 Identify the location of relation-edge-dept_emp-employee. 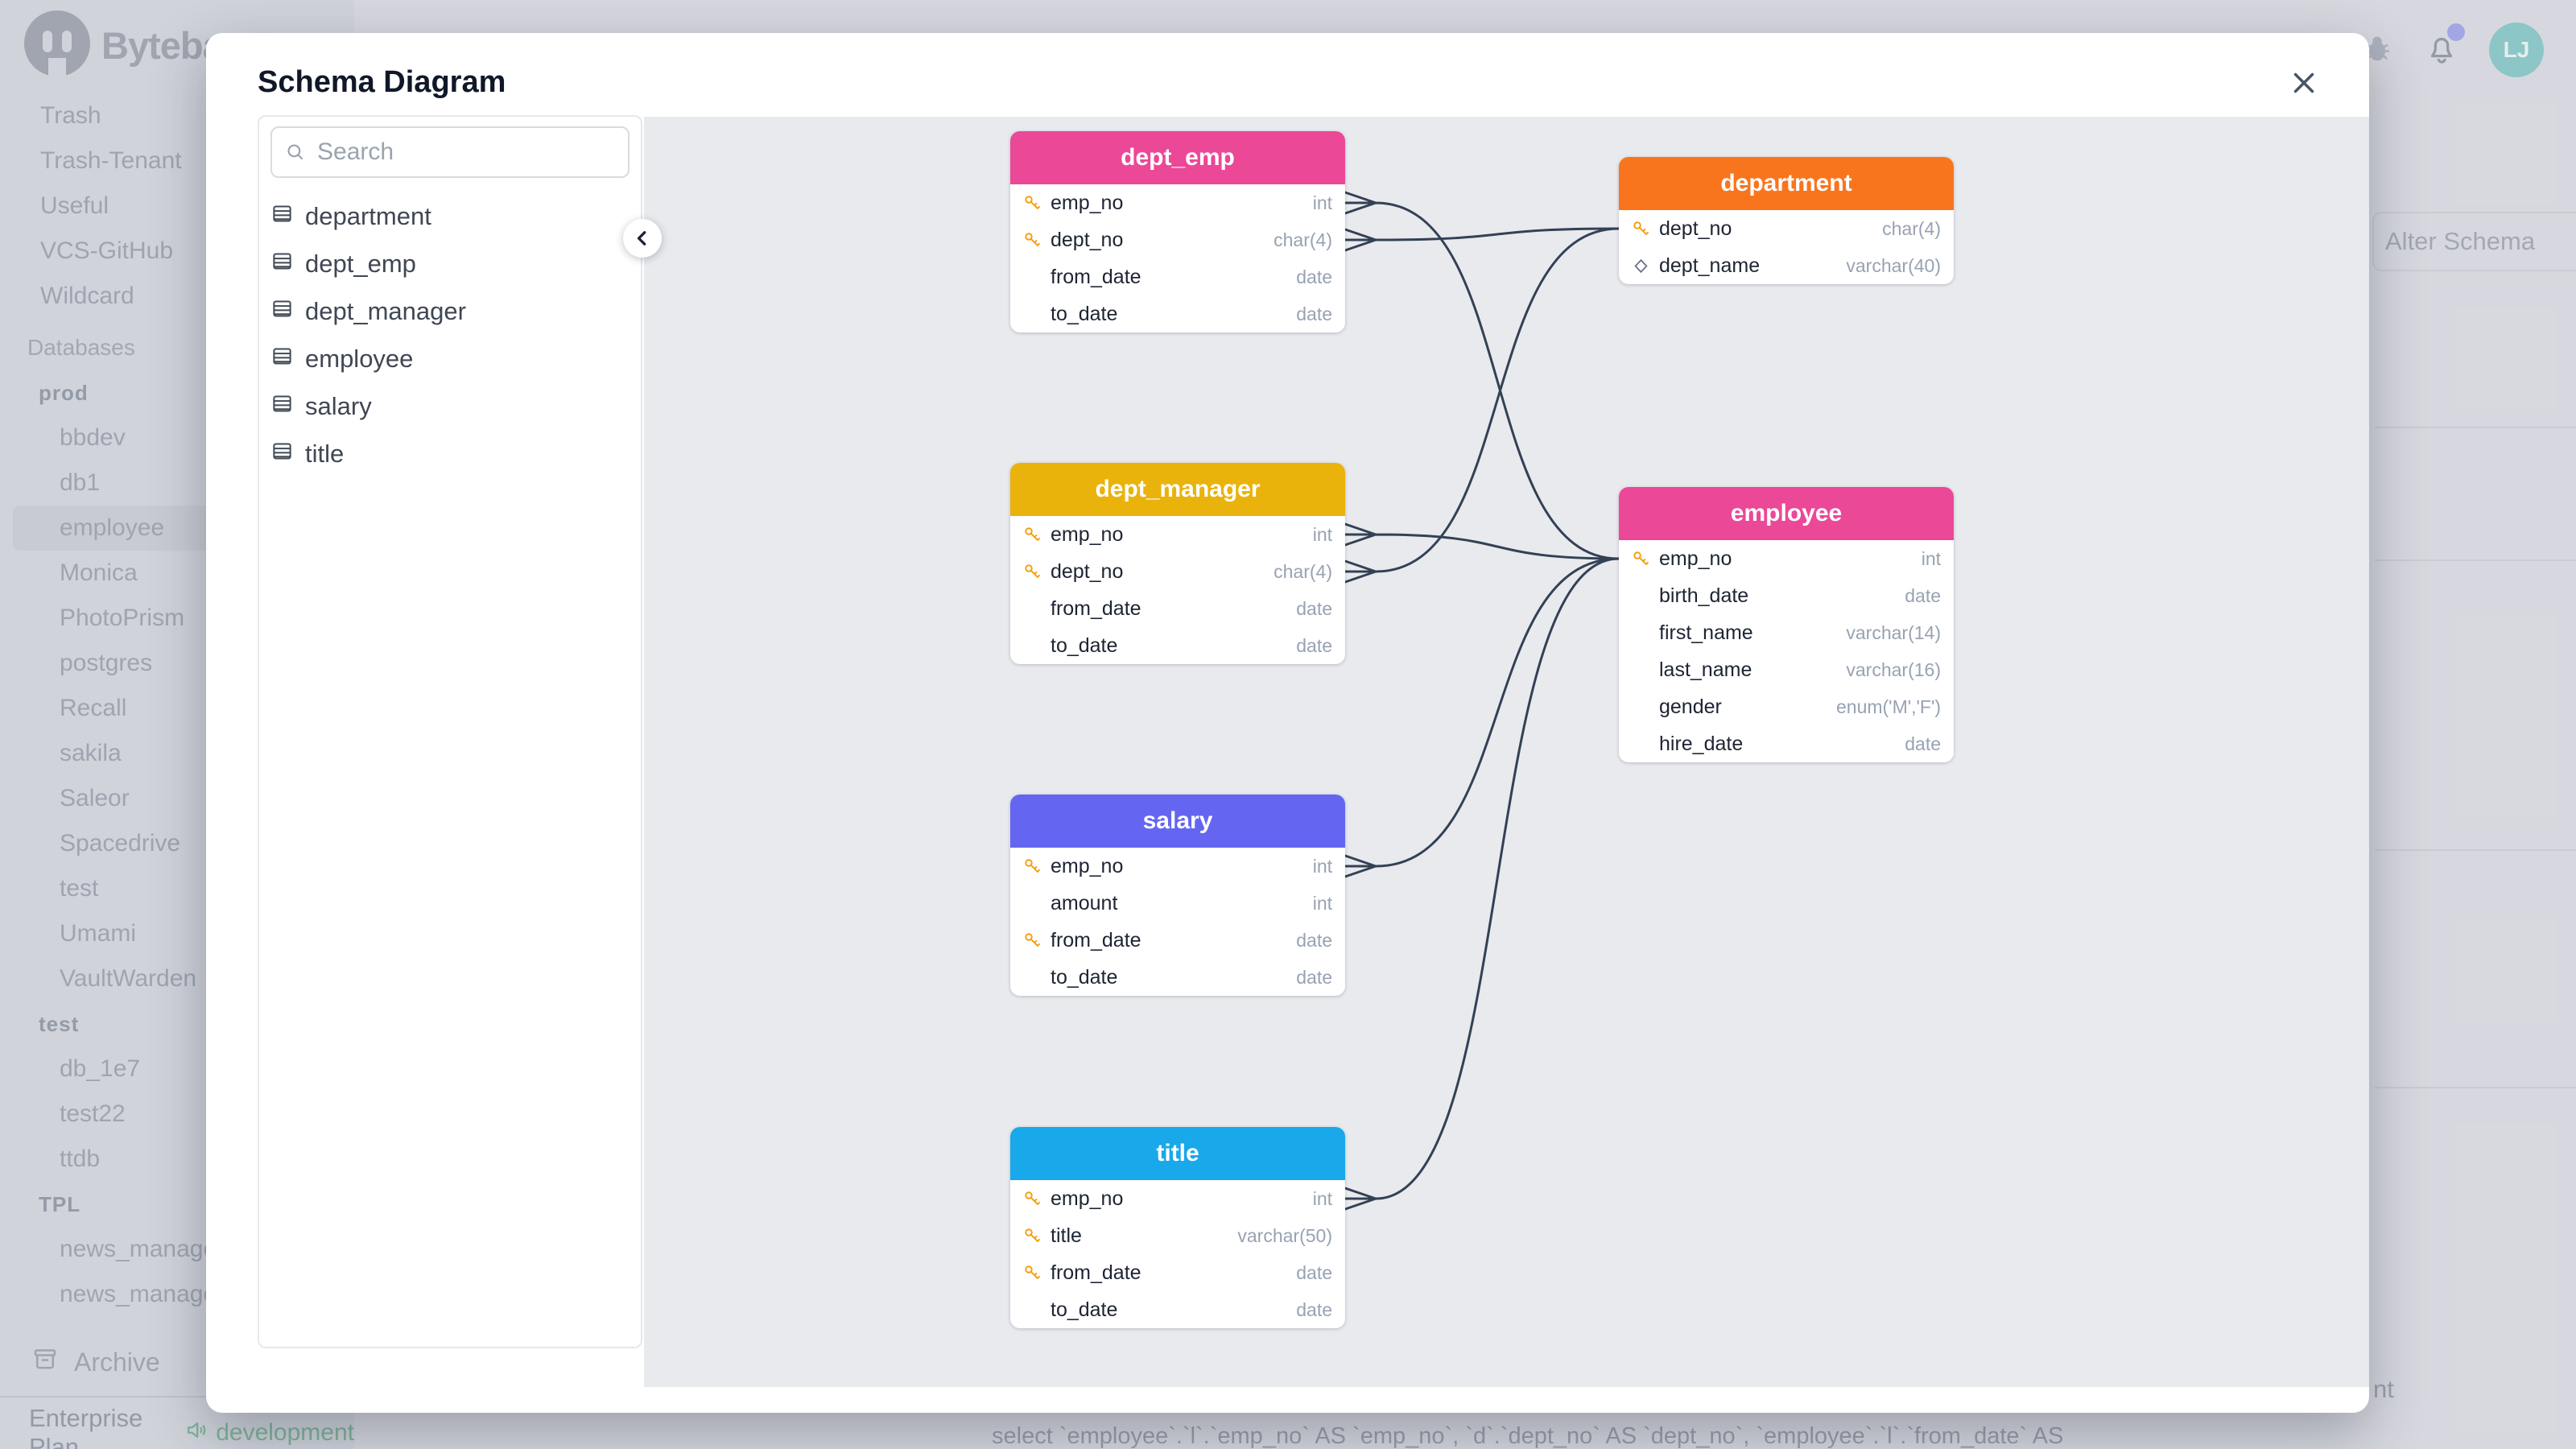
(1482, 375).